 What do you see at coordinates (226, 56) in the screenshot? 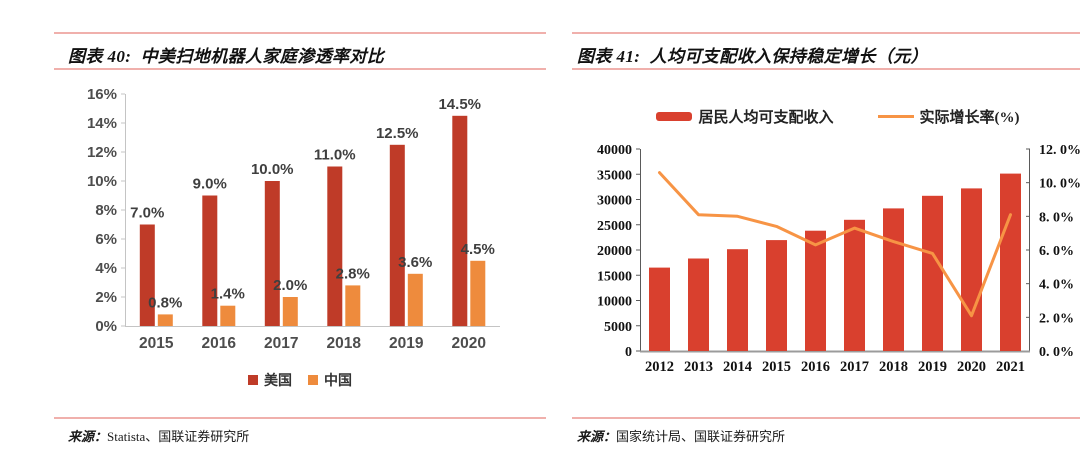
I see `figure-40-title: 图表 40: 中美扫地机器人家庭渗透率对比` at bounding box center [226, 56].